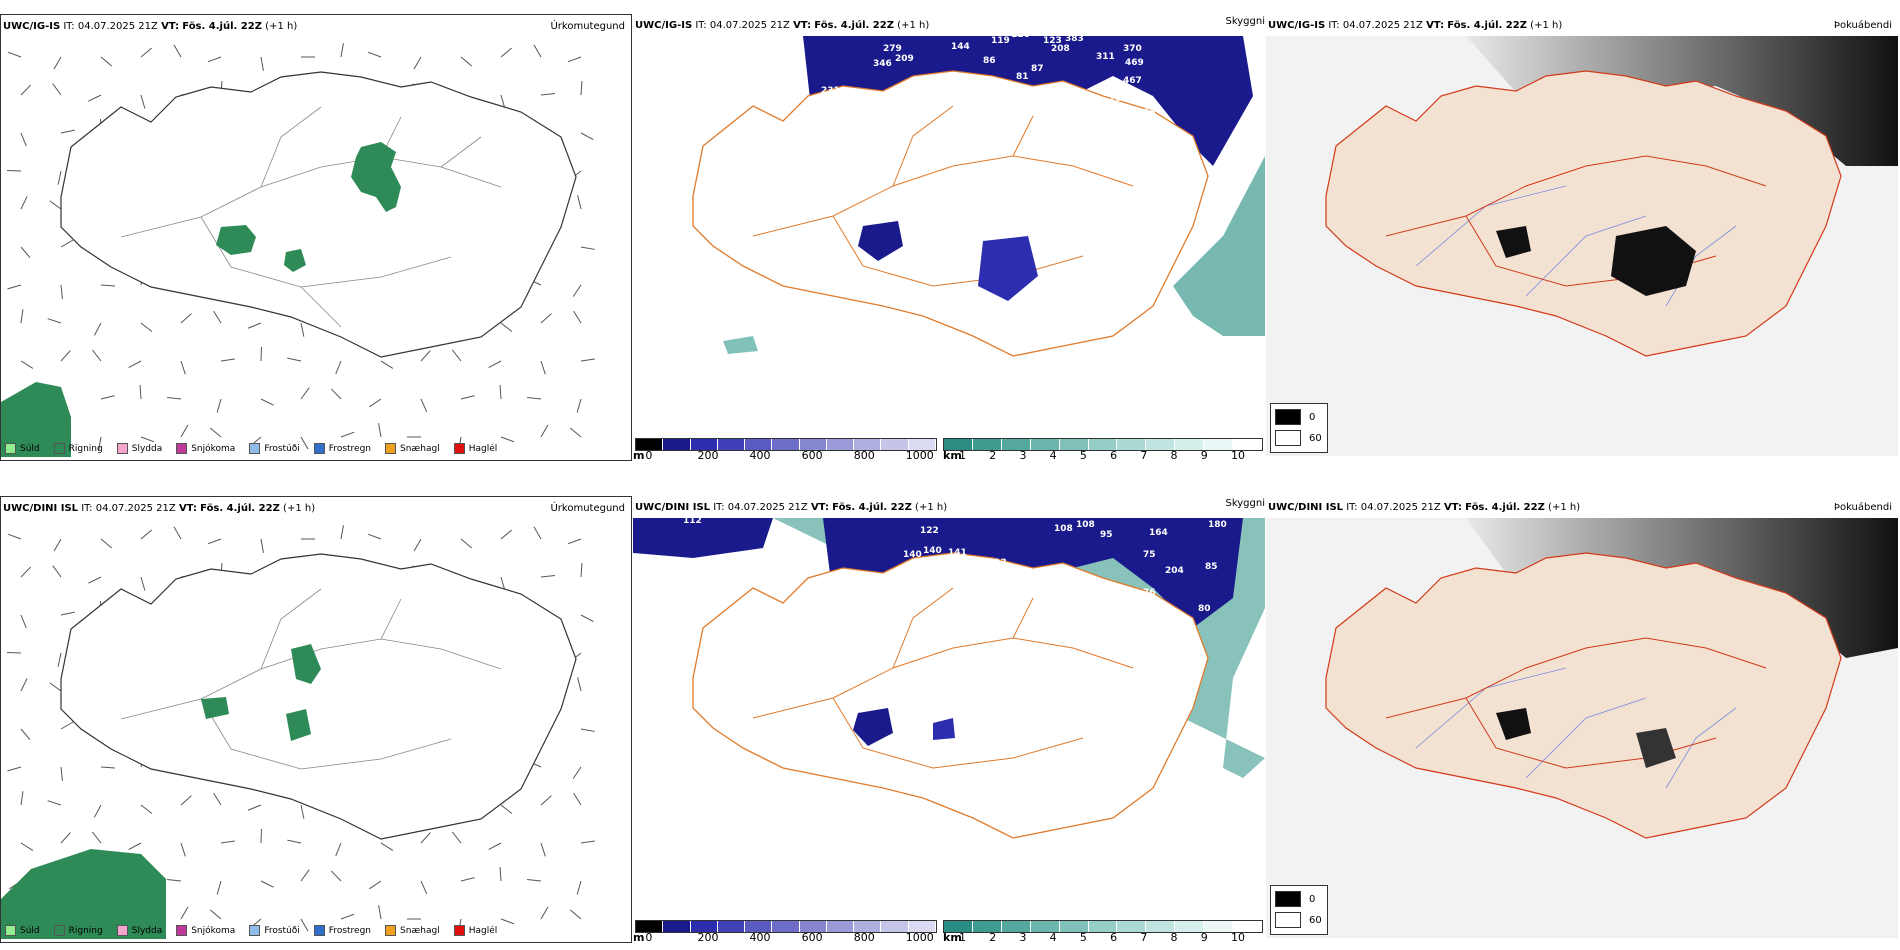 The image size is (1900, 950). Describe the element at coordinates (830, 91) in the screenshot. I see `cloud-base-label: 231` at that location.